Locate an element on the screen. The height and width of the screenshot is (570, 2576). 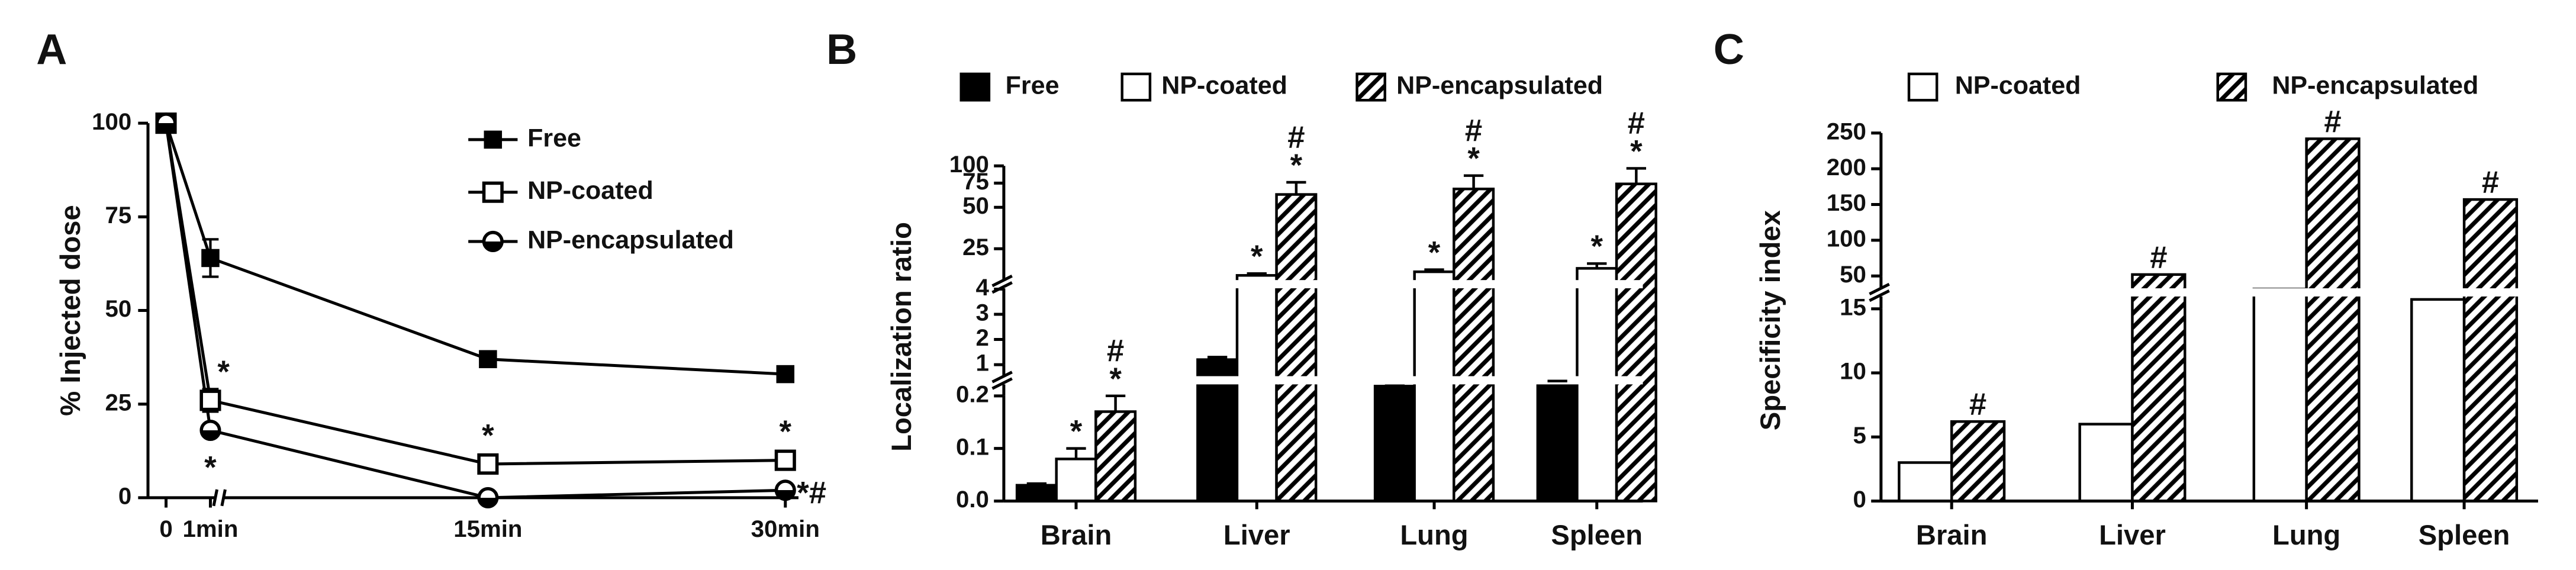
x-tick-label: 30min is located at coordinates (786, 529).